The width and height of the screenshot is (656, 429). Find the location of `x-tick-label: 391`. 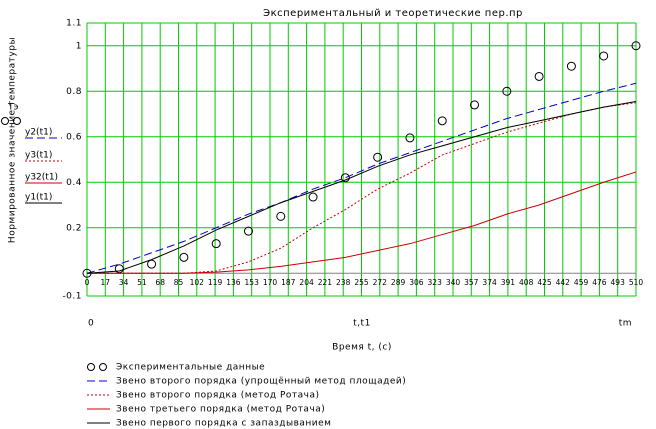

x-tick-label: 391 is located at coordinates (508, 282).